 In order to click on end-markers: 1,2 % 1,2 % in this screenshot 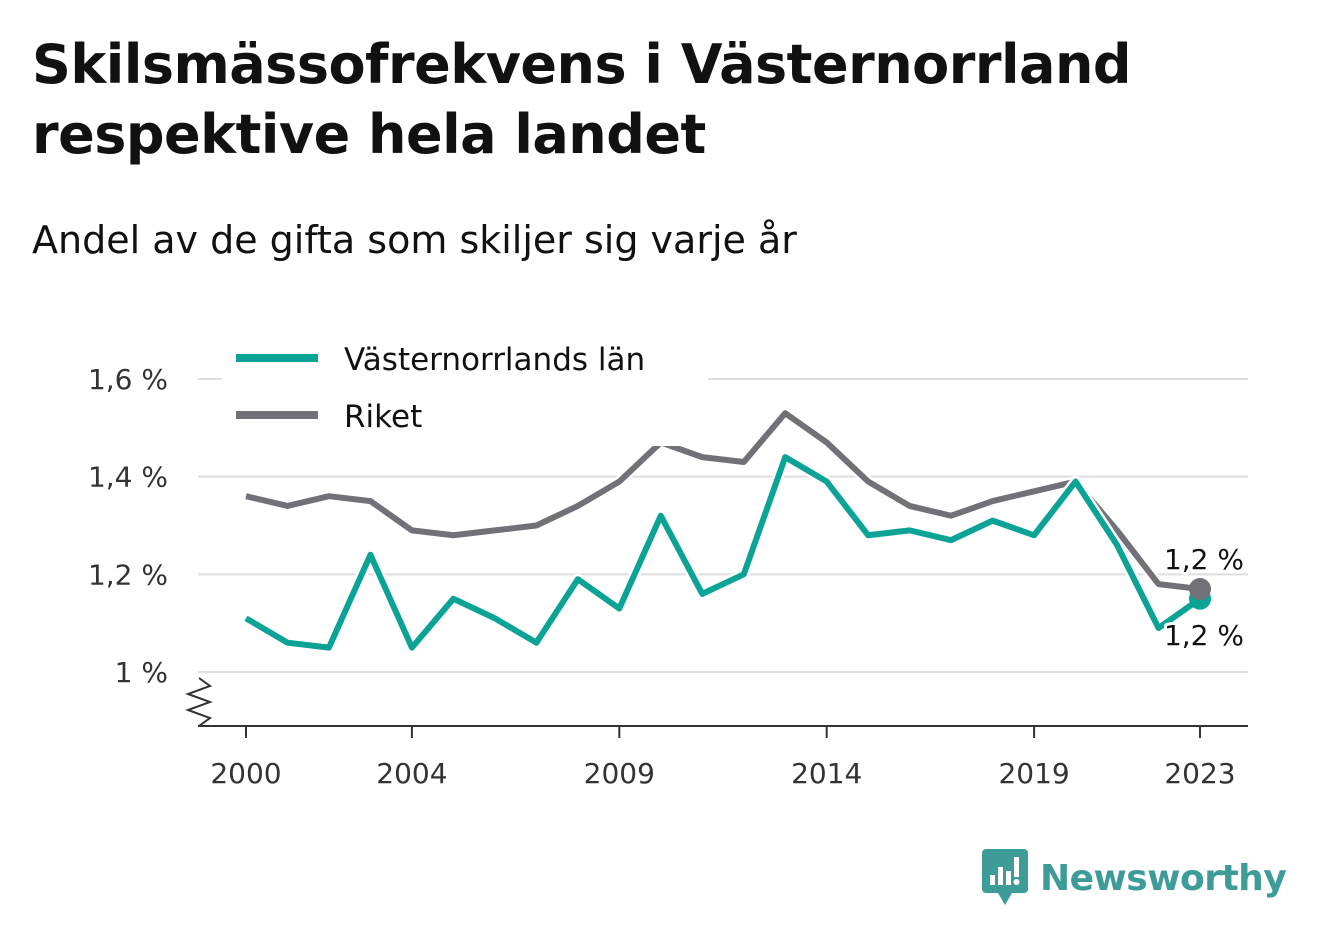, I will do `click(1204, 597)`.